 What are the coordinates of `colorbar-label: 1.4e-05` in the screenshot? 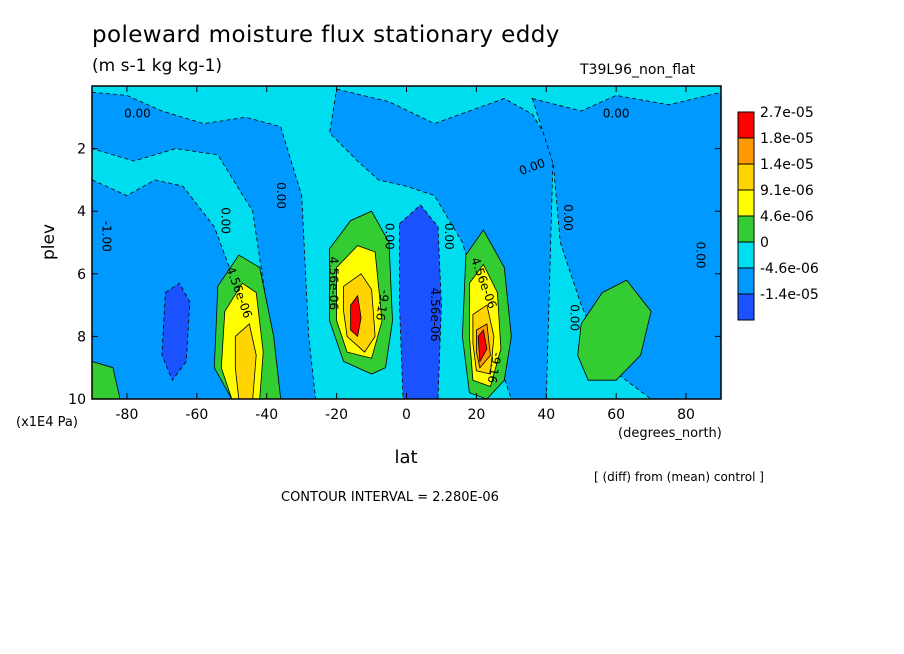 It's located at (787, 165).